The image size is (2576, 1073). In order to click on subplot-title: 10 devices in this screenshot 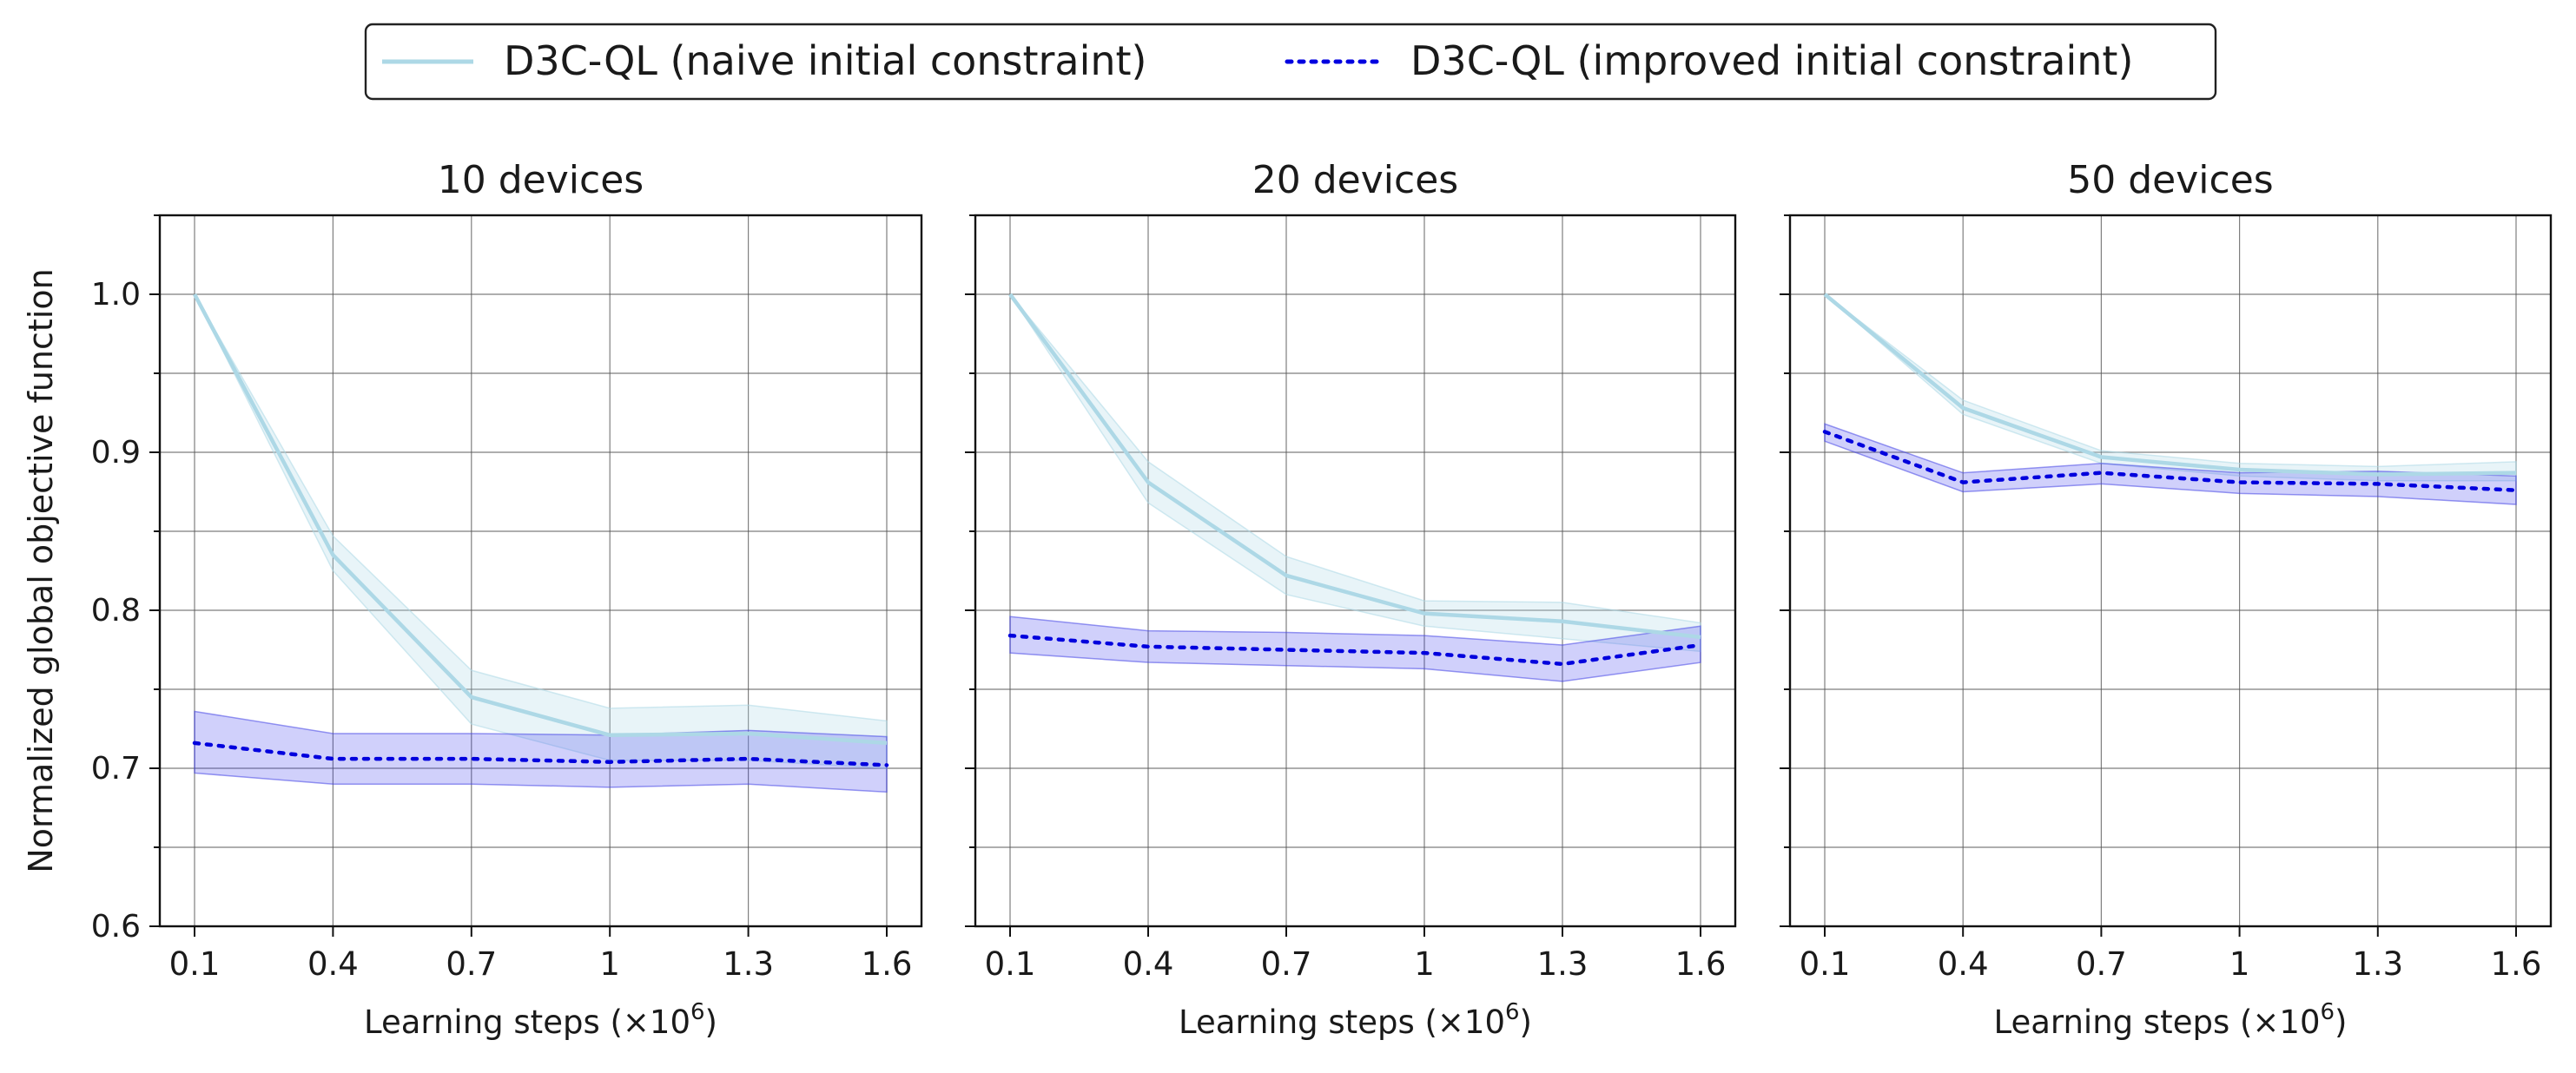, I will do `click(541, 180)`.